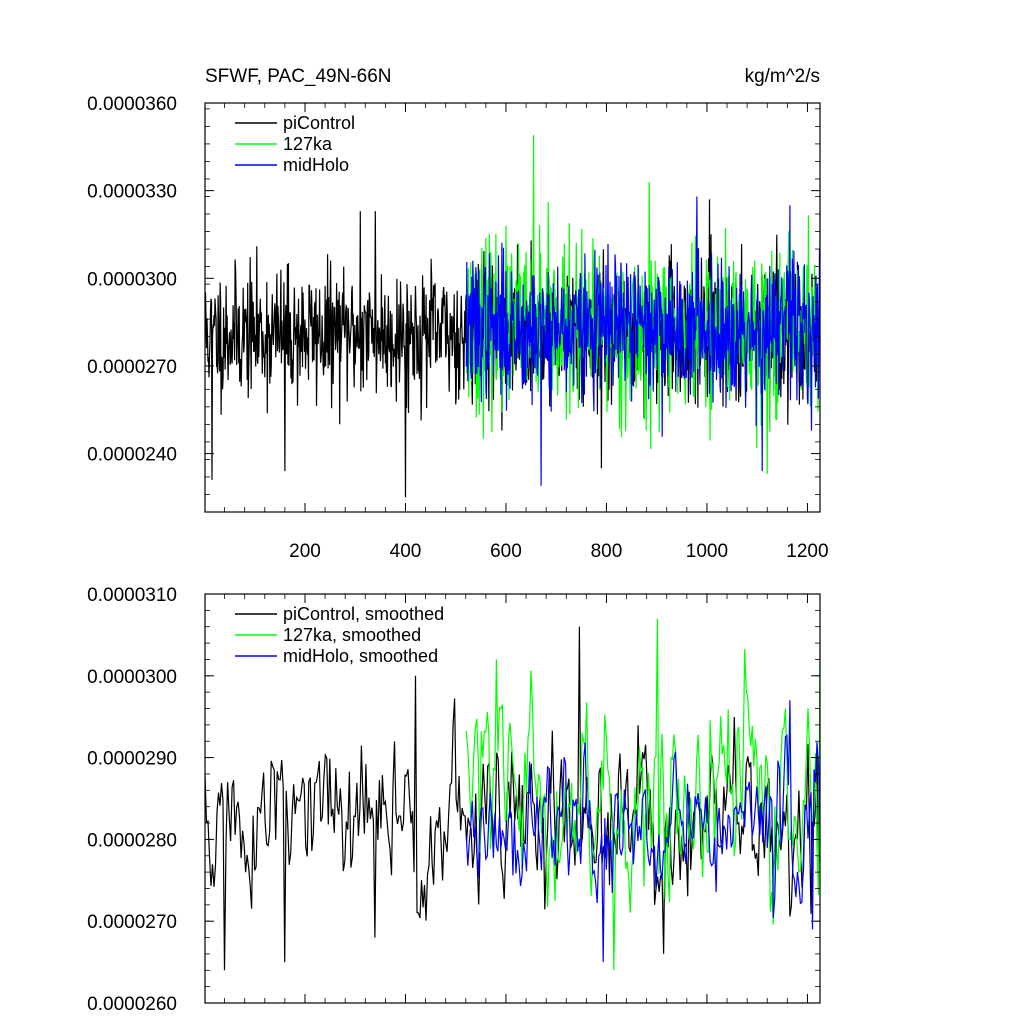  I want to click on y-tick-label: 0.0000260, so click(132, 1004).